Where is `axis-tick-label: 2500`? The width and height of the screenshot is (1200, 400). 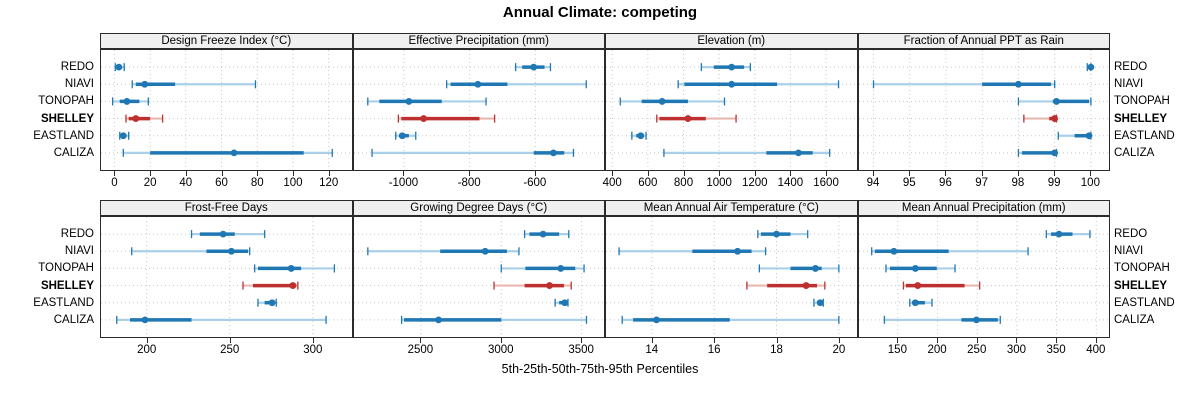 axis-tick-label: 2500 is located at coordinates (420, 350).